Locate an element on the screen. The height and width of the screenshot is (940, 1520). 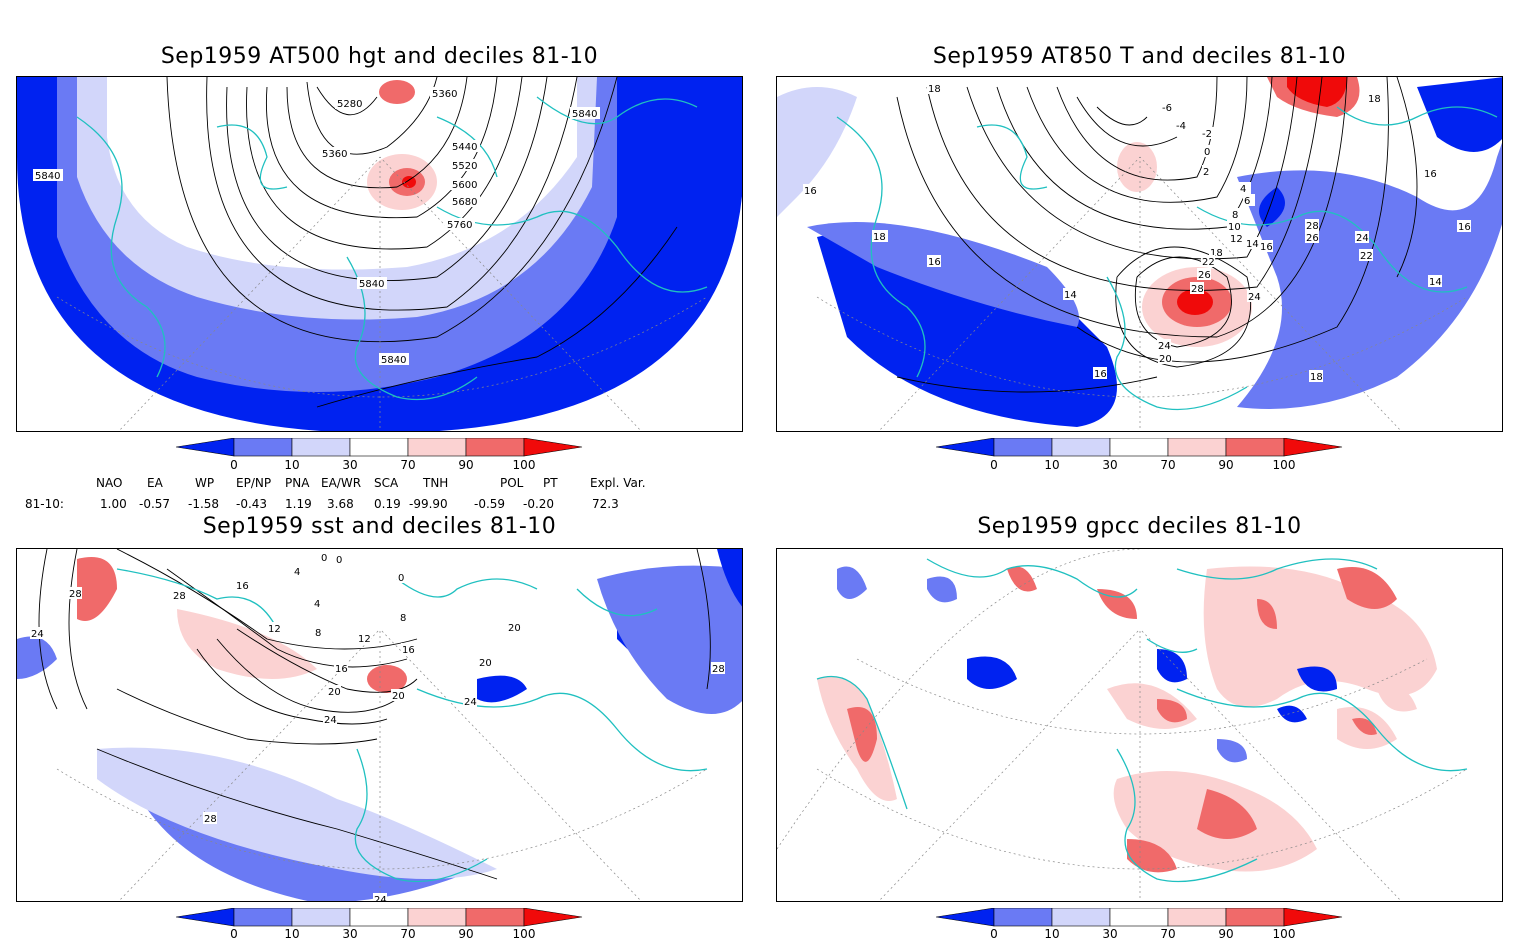
svg-text: 18 is located at coordinates (1316, 377).